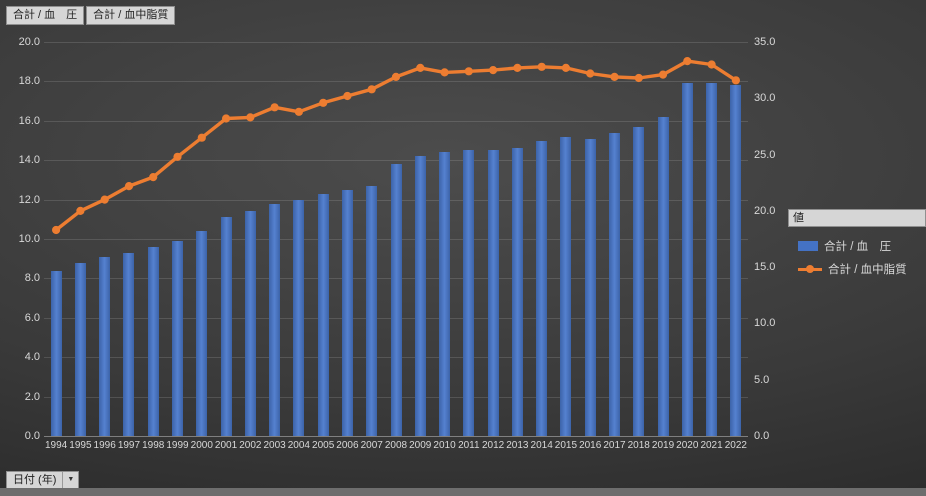 The height and width of the screenshot is (496, 926). I want to click on window-bottom-strip, so click(463, 492).